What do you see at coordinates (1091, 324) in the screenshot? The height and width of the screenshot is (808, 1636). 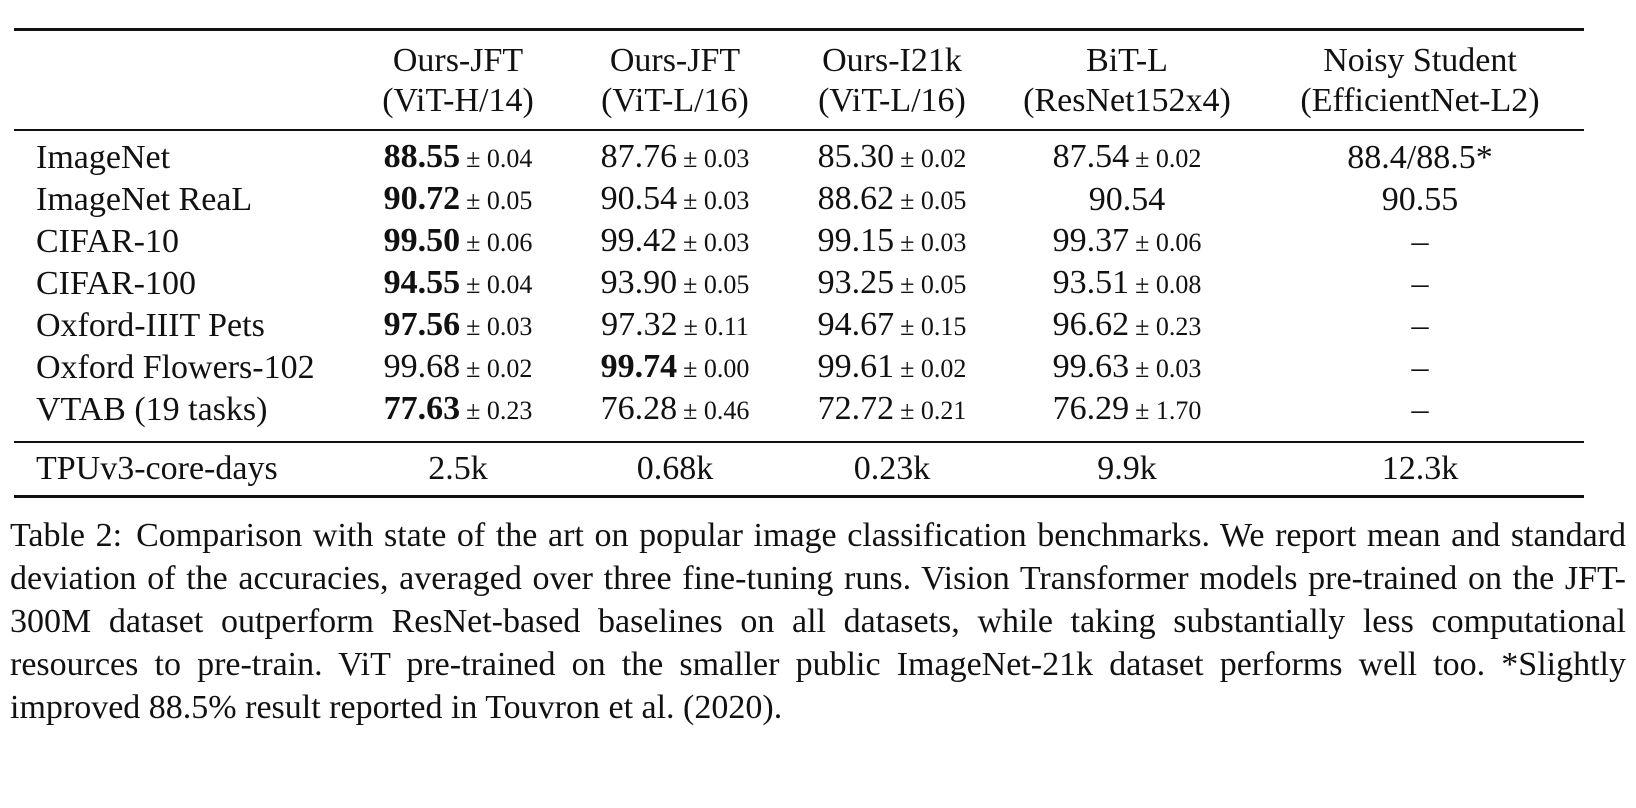 I see `result-value: 96.62` at bounding box center [1091, 324].